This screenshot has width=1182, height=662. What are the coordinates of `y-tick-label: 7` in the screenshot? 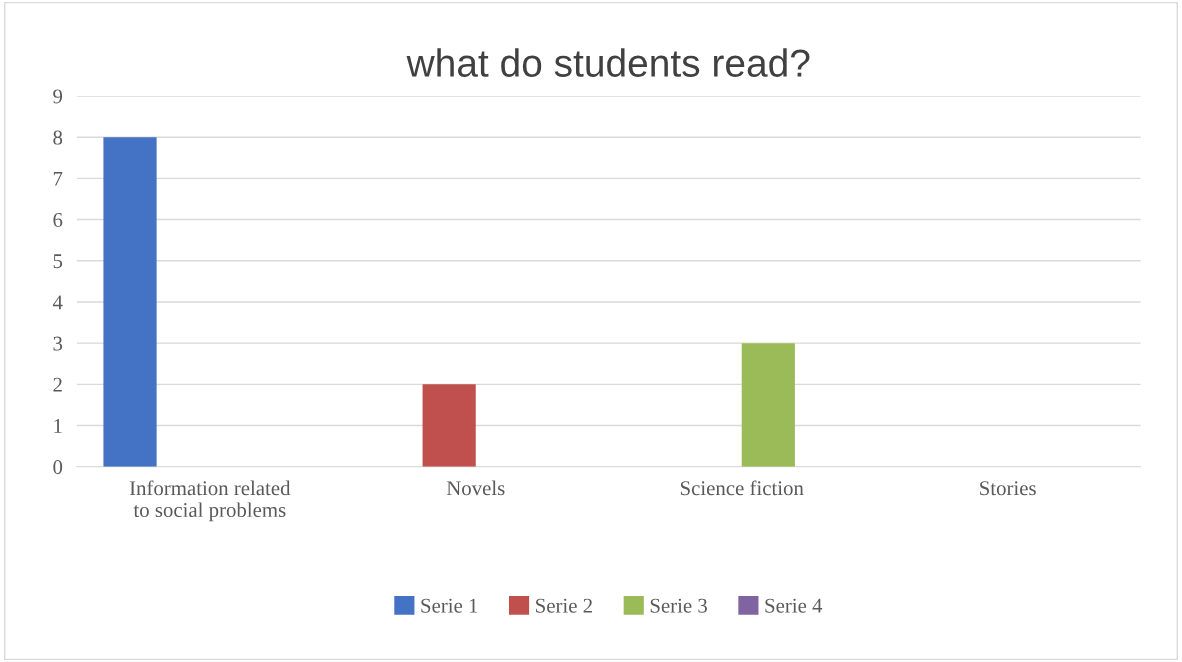 It's located at (58, 178).